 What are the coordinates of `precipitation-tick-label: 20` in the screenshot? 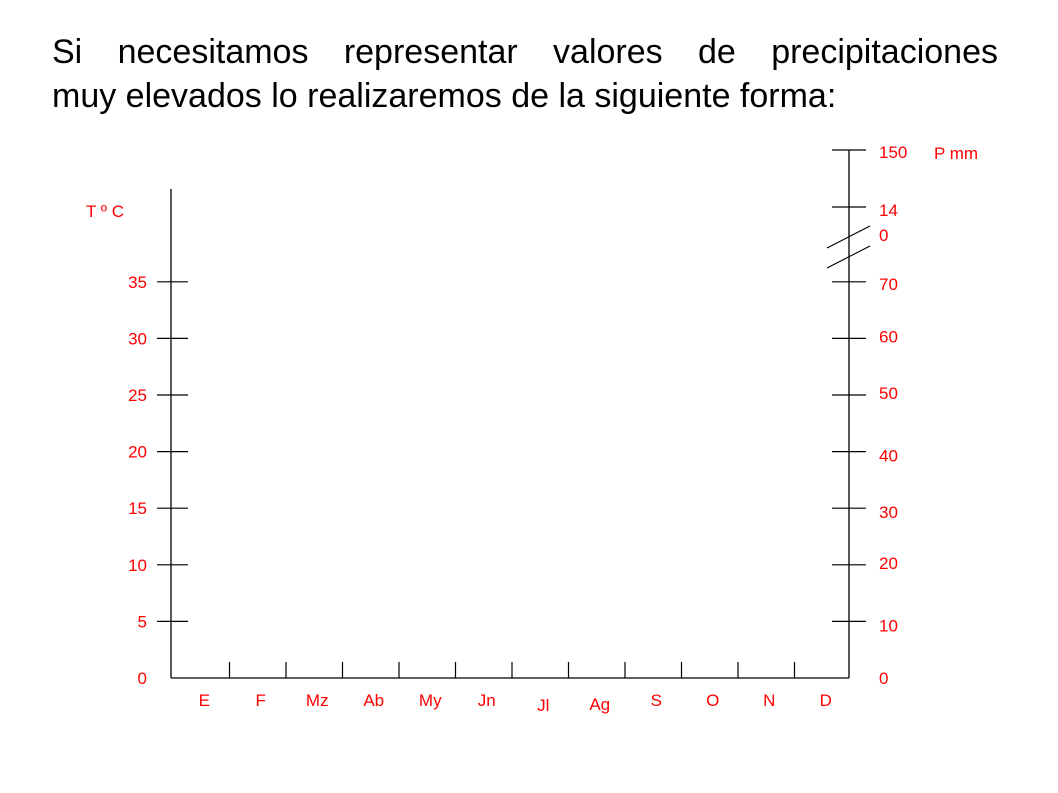 It's located at (888, 563).